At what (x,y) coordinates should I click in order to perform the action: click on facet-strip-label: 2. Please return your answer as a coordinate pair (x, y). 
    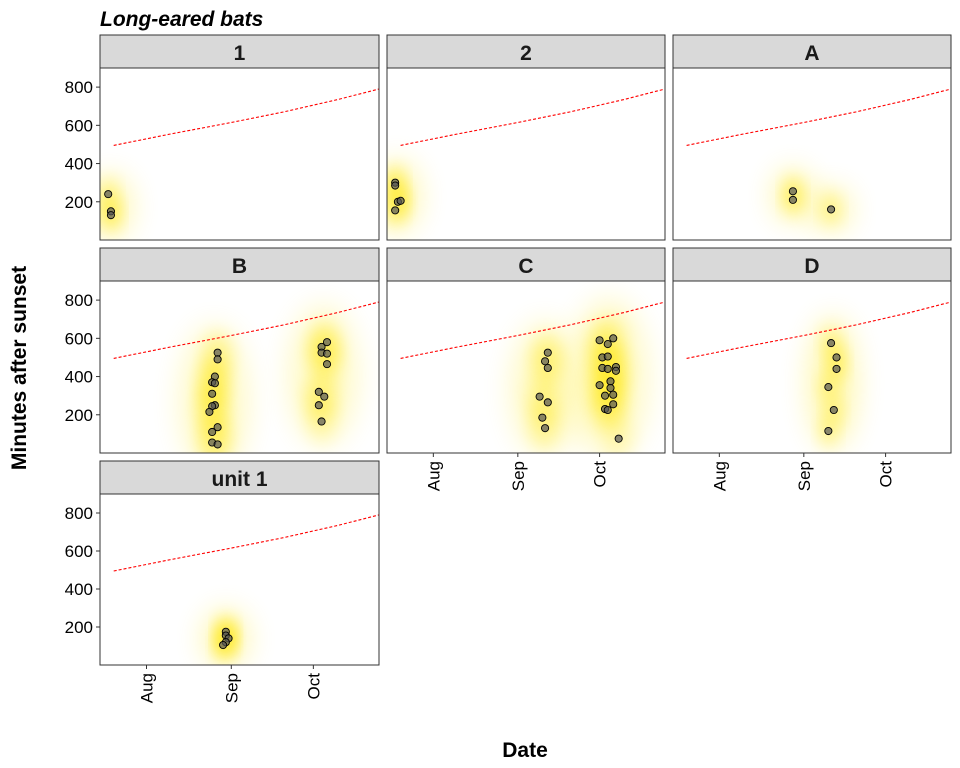
    Looking at the image, I should click on (526, 53).